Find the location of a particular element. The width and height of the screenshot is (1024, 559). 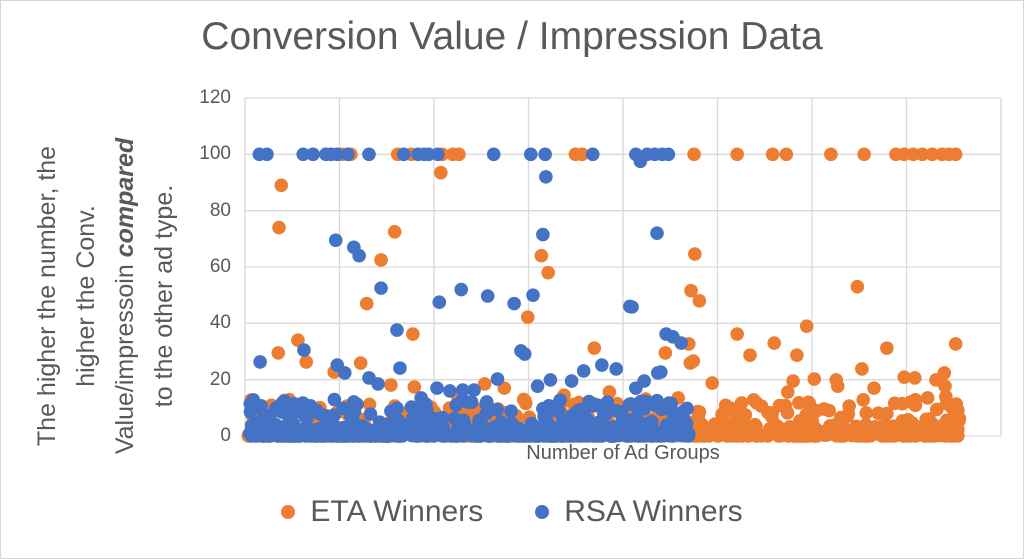

legend-label-eta-winners: ETA Winners is located at coordinates (397, 511).